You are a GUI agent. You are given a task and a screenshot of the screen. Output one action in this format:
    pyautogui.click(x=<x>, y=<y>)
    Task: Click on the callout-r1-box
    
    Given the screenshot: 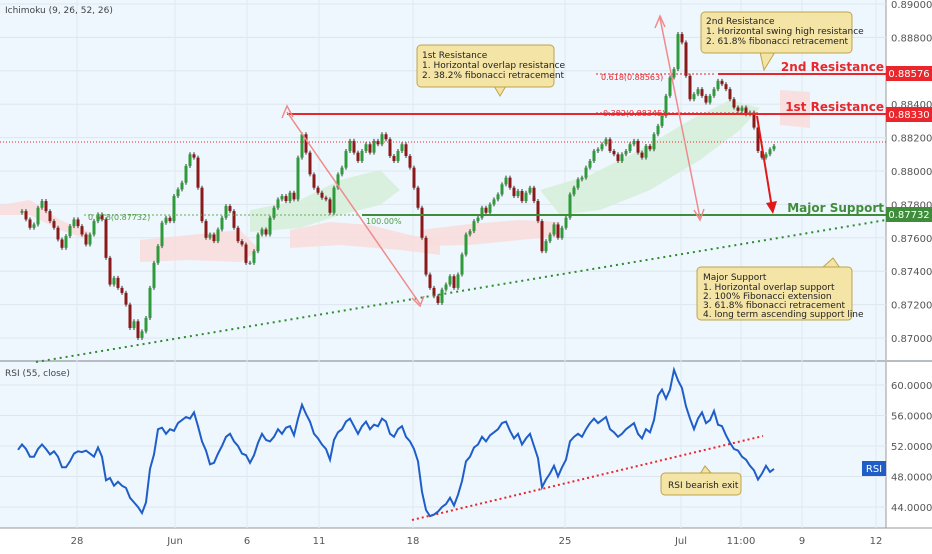 What is the action you would take?
    pyautogui.click(x=485, y=66)
    